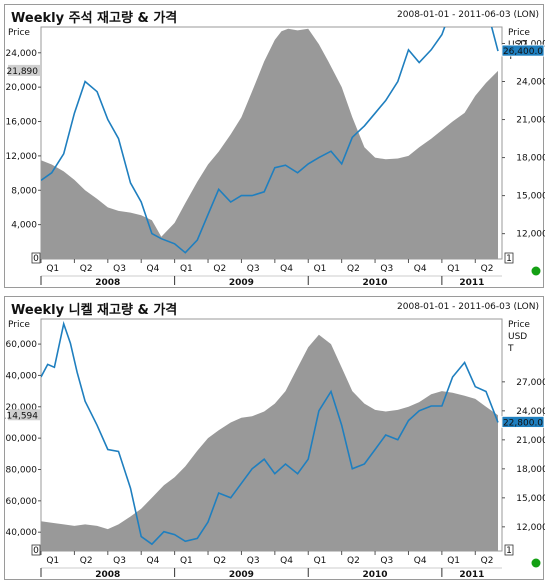 This screenshot has height=585, width=548. What do you see at coordinates (24, 226) in the screenshot?
I see `left-tick-label: 4,000` at bounding box center [24, 226].